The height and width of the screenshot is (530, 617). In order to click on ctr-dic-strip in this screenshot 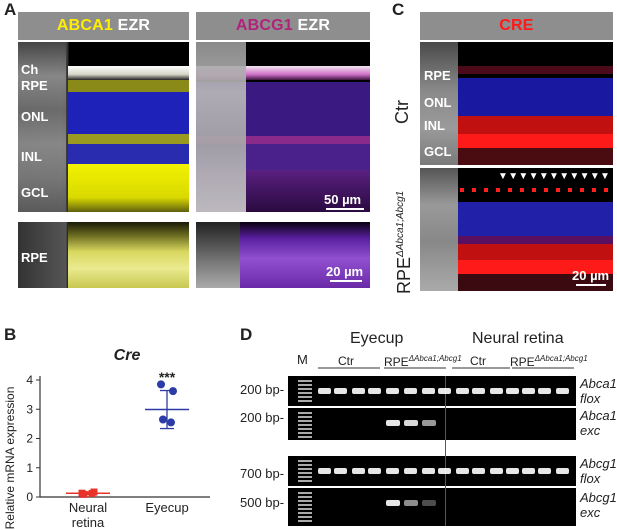, I will do `click(439, 103)`.